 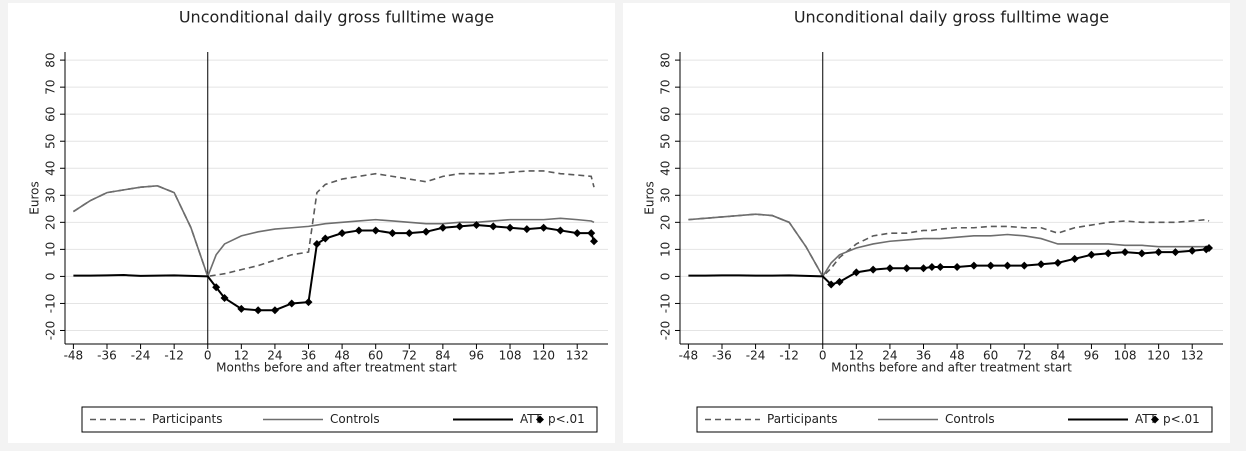 I want to click on y-tick-label: 10, so click(x=51, y=249).